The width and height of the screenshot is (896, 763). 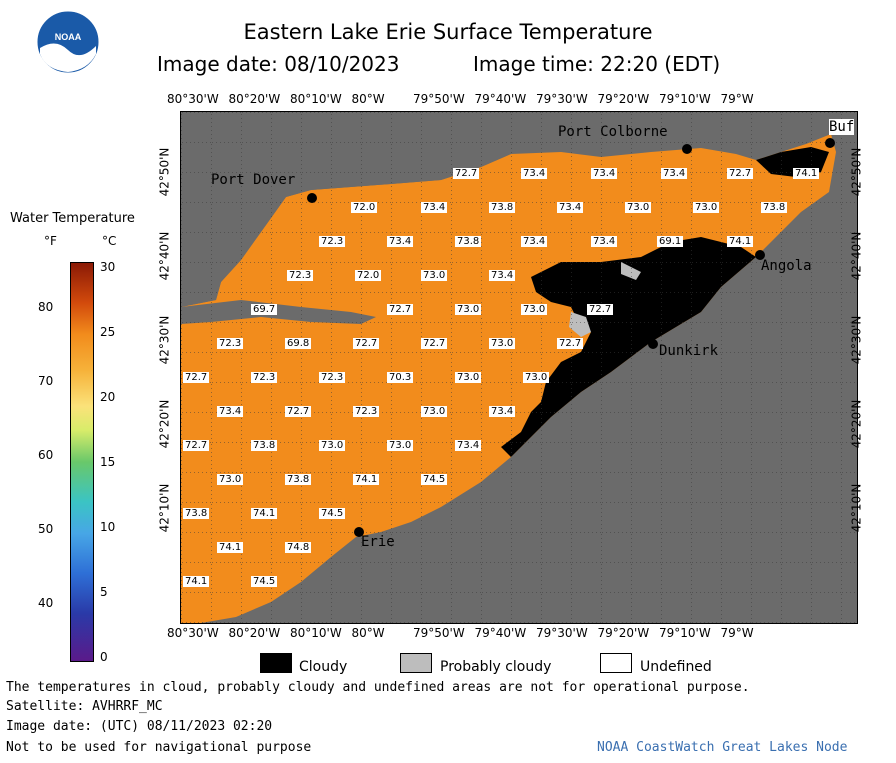 I want to click on longitude-label: 79°10'W, so click(x=685, y=99).